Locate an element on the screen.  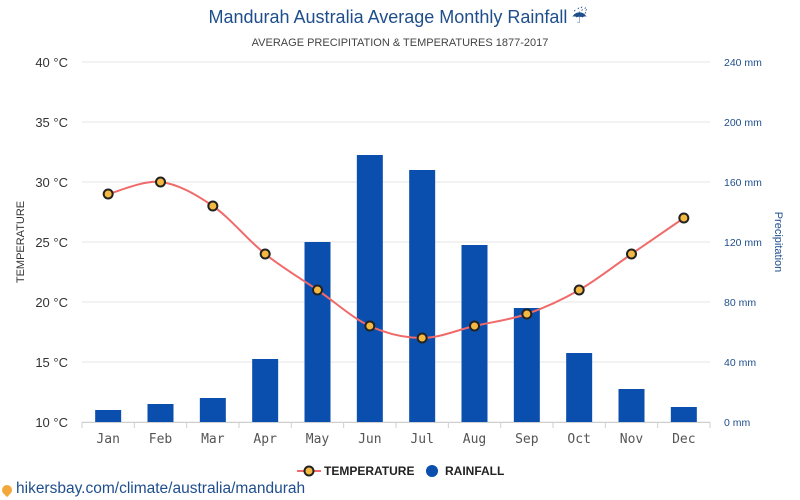
location-pin-icon is located at coordinates (7, 490).